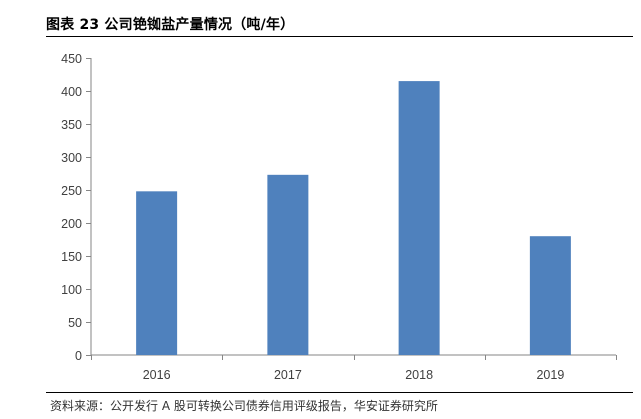 This screenshot has height=419, width=641. I want to click on x-tick-label: 2018, so click(419, 375).